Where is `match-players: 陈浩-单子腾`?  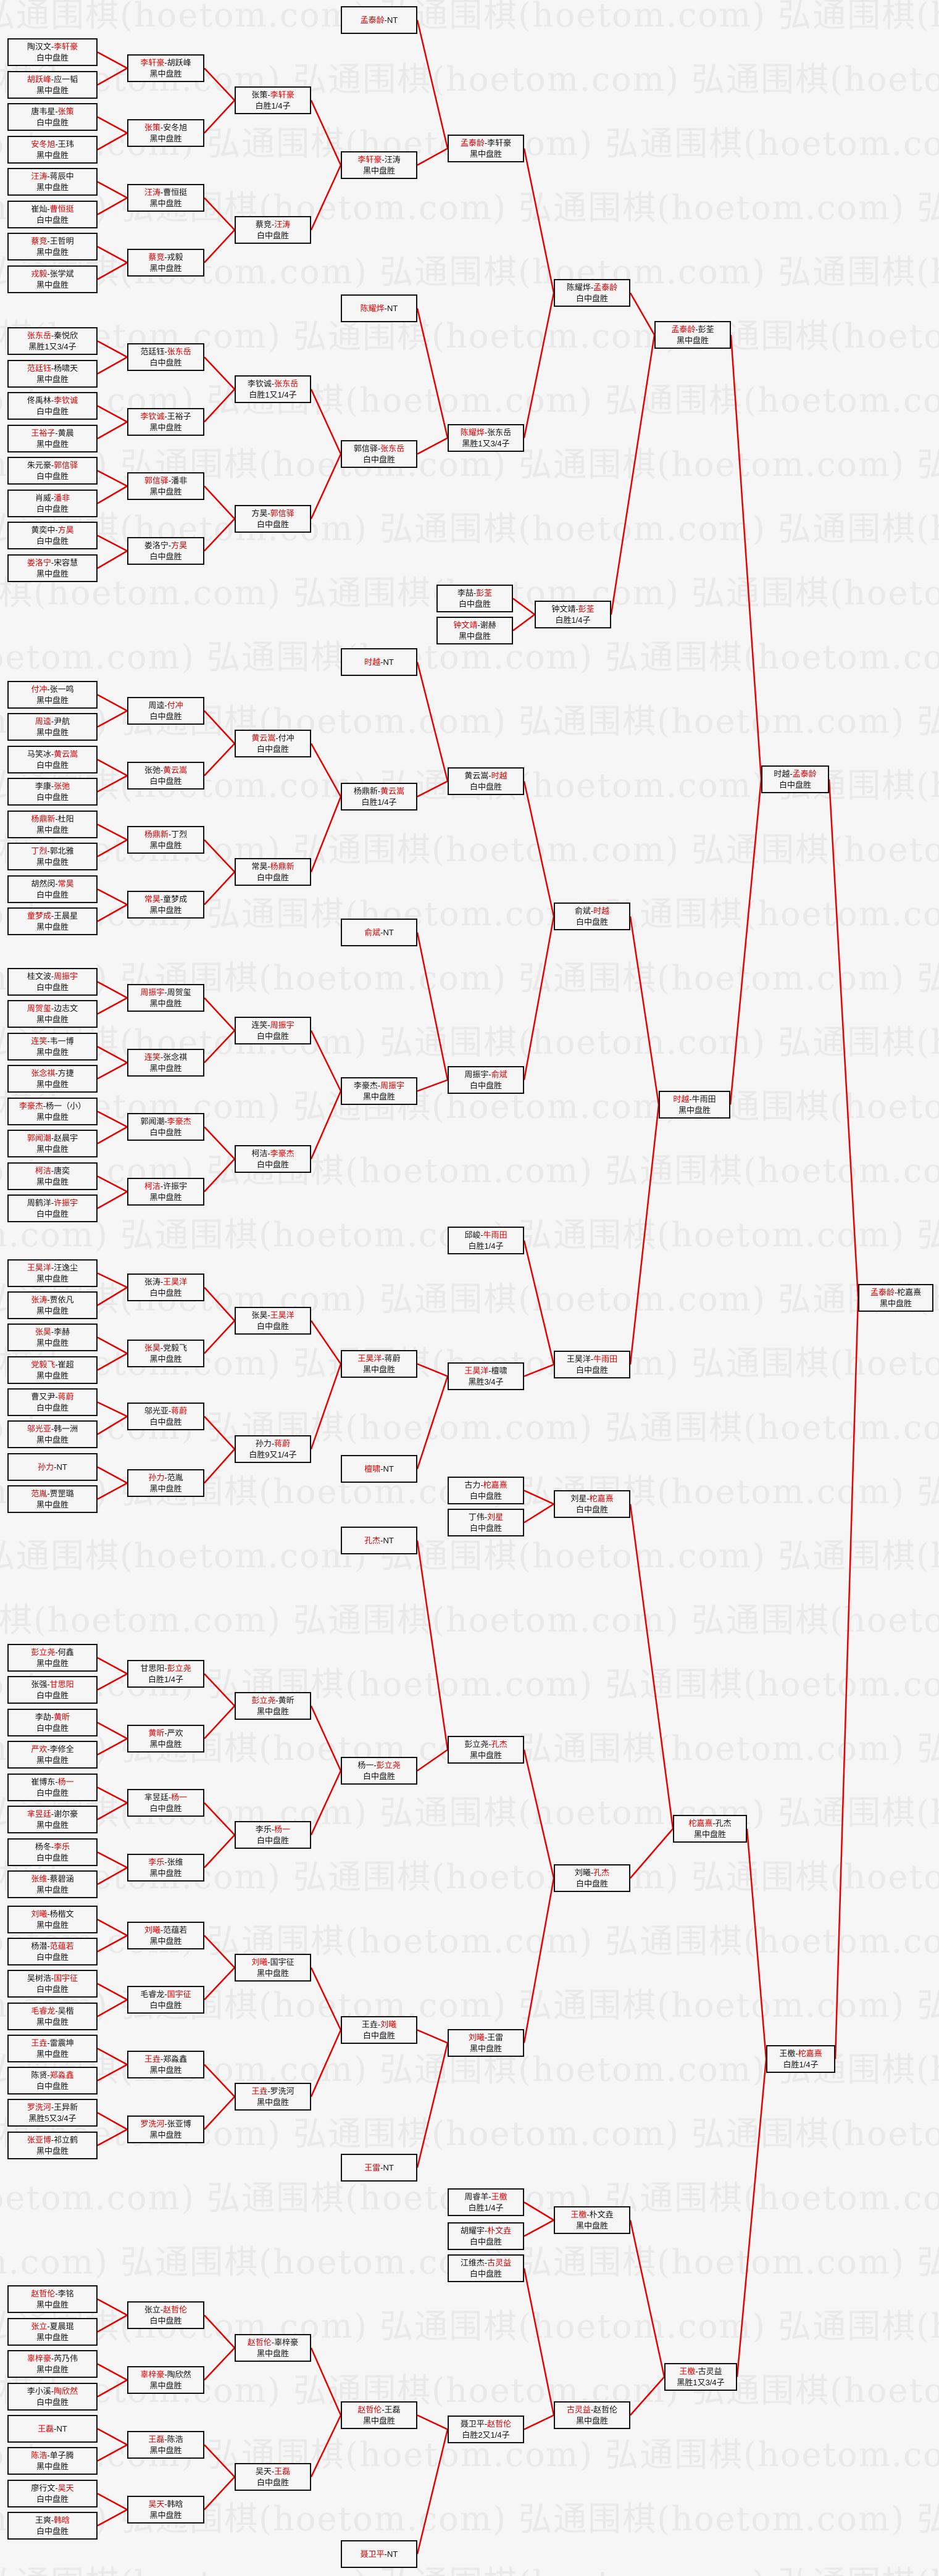 match-players: 陈浩-单子腾 is located at coordinates (53, 2456).